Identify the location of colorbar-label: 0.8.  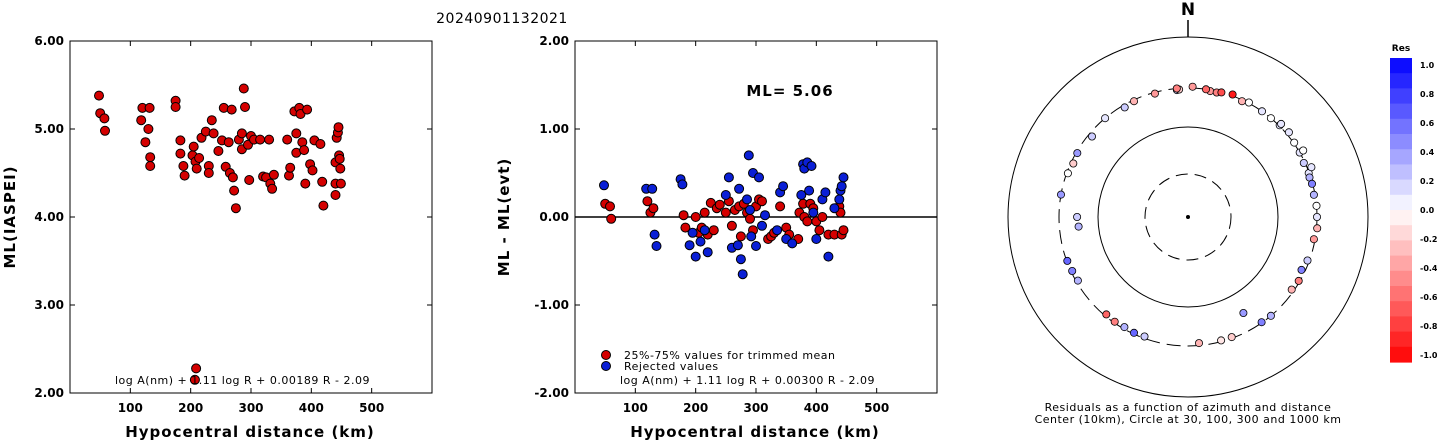
(1427, 94).